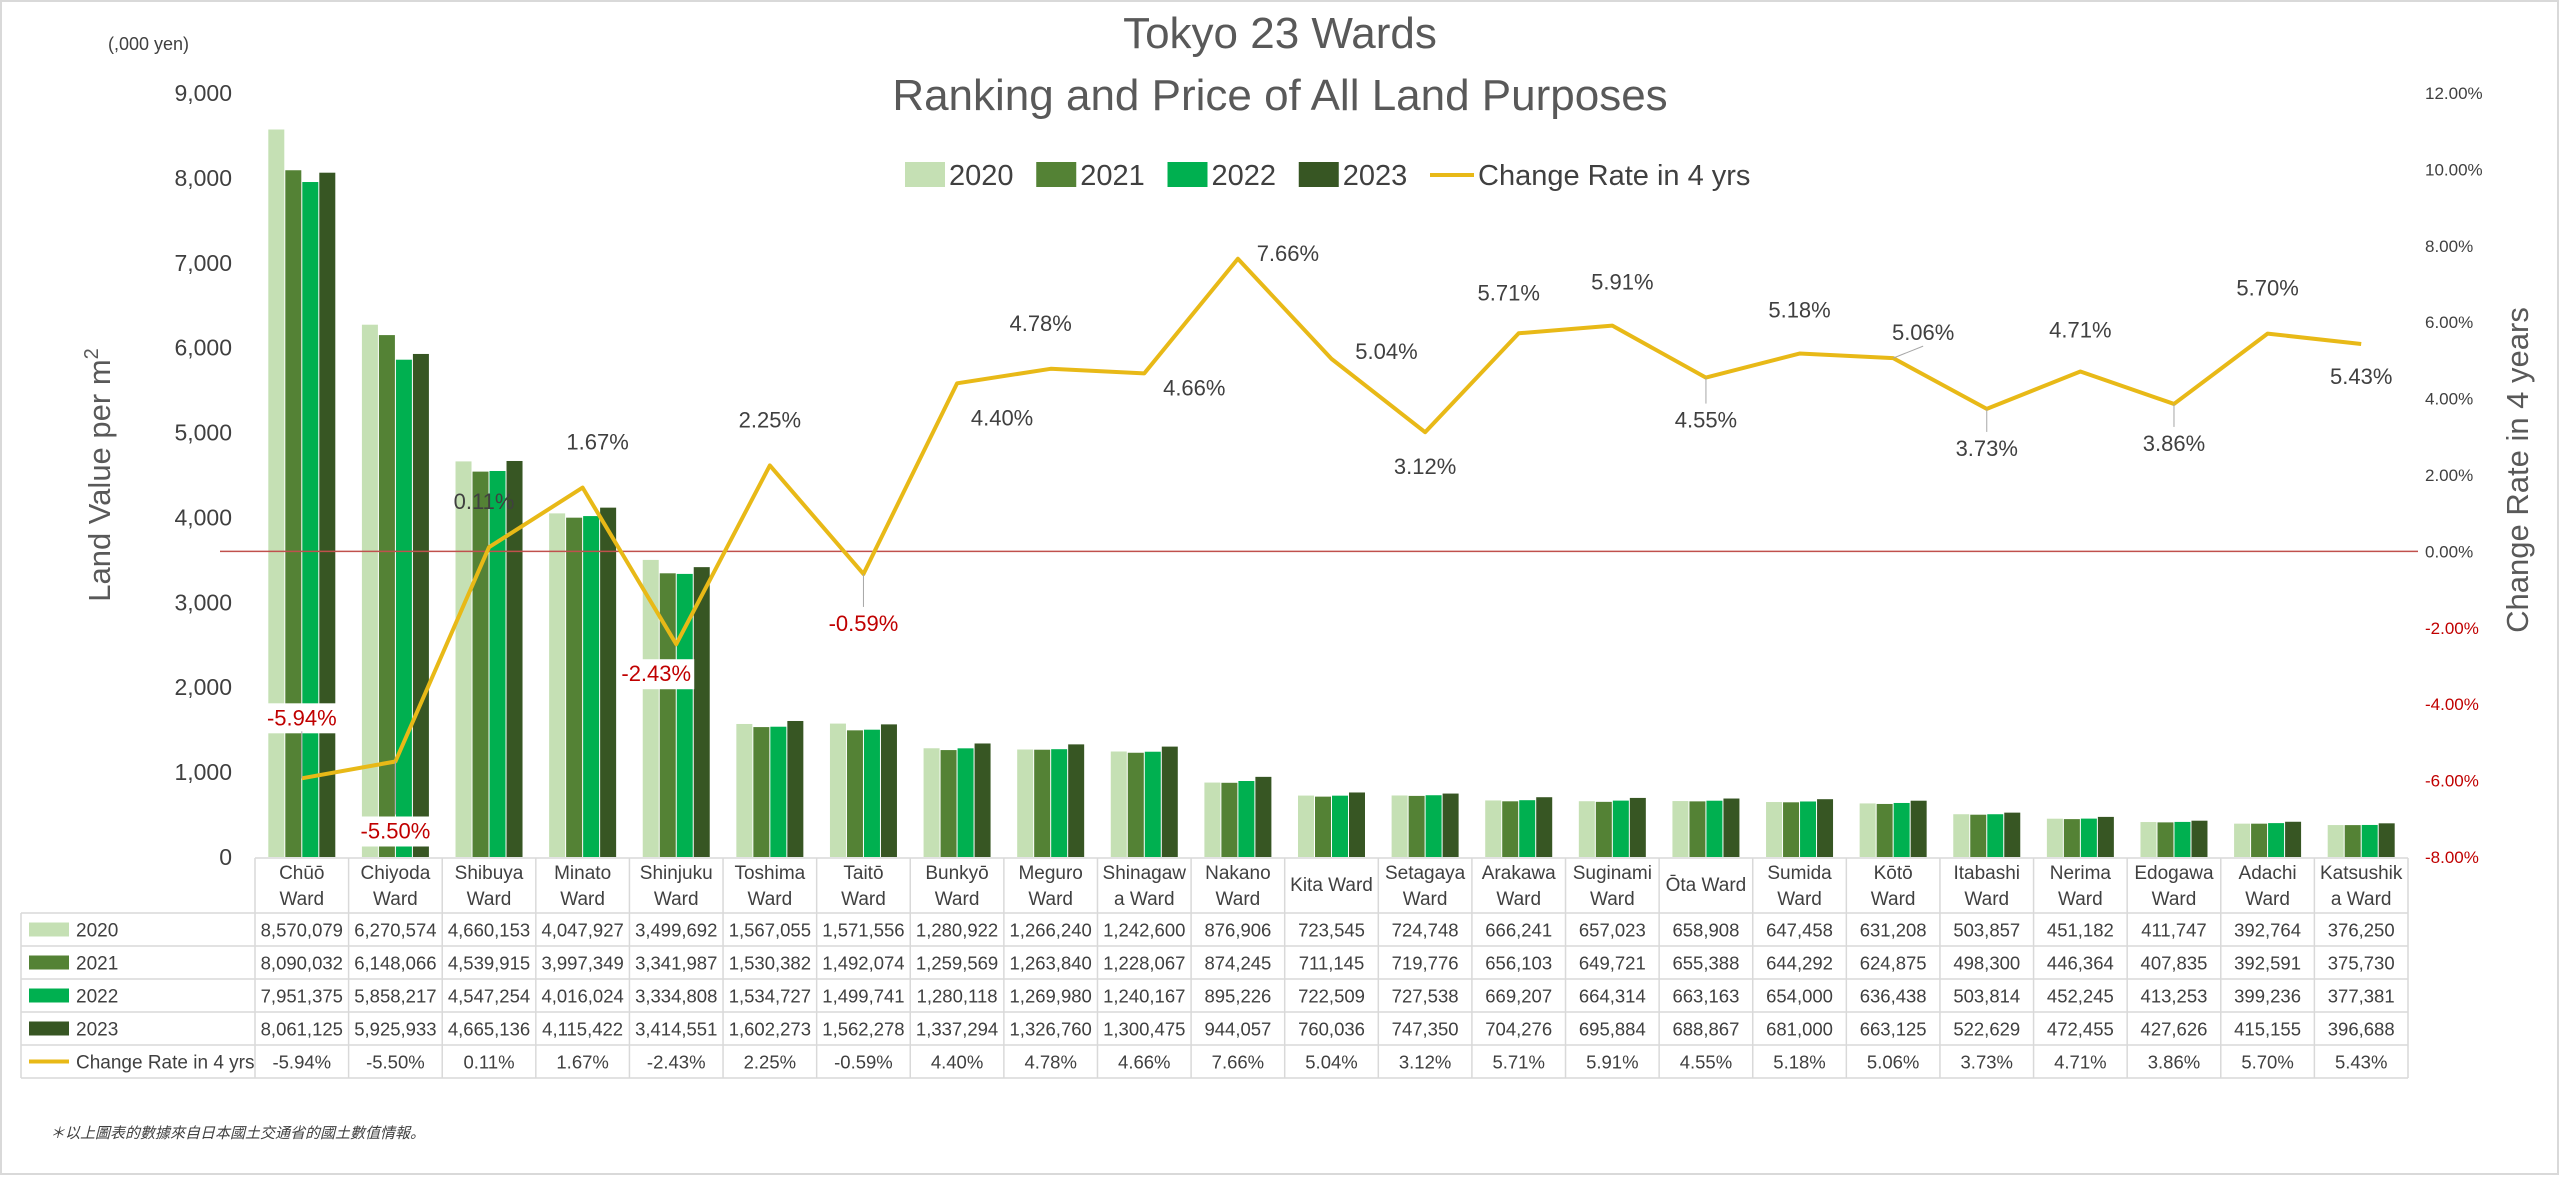 The image size is (2560, 1181). I want to click on table-cell: 876,906, so click(1237, 930).